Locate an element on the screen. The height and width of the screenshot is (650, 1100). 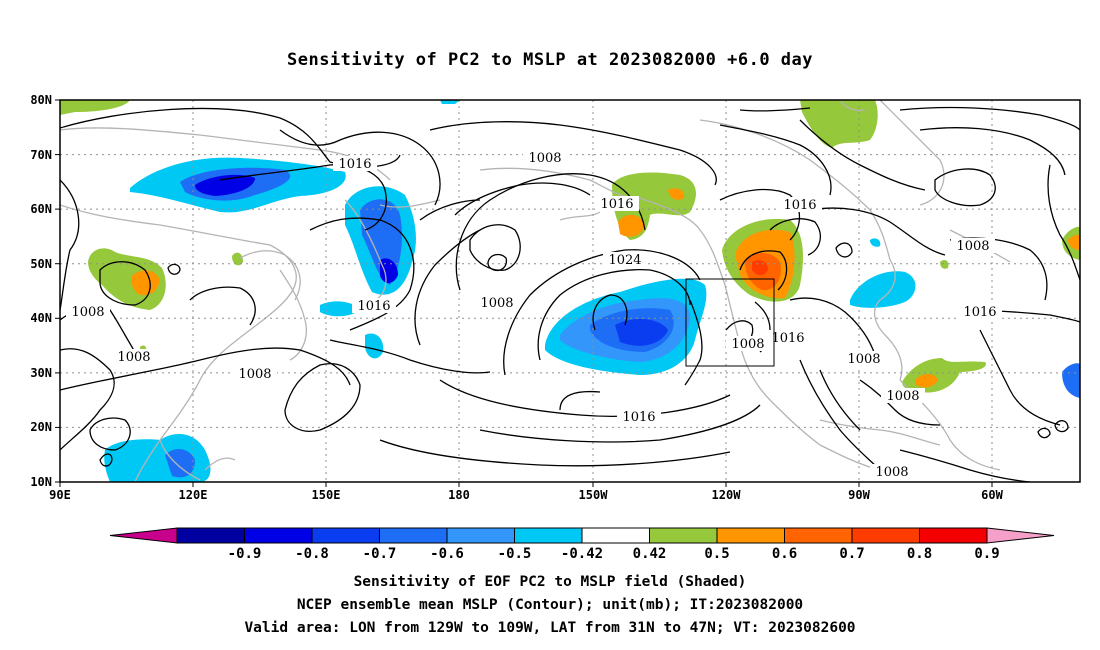
colorbar-label: 0.5 is located at coordinates (716, 554).